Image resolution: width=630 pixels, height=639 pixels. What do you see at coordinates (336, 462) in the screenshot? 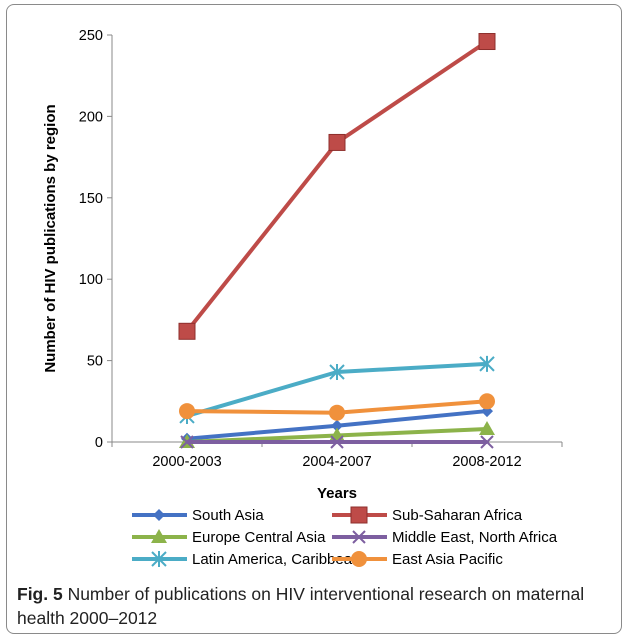
I see `x-tick-label: 2004-2007` at bounding box center [336, 462].